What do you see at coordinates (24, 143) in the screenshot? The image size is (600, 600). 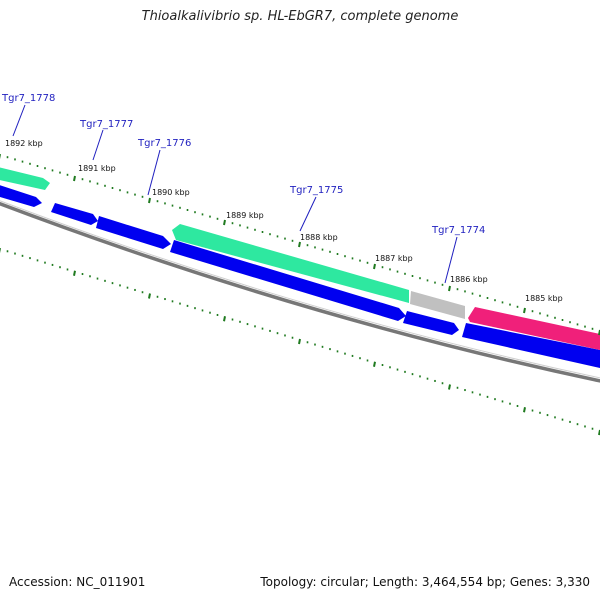 I see `kbp-label-1892: 1892 kbp` at bounding box center [24, 143].